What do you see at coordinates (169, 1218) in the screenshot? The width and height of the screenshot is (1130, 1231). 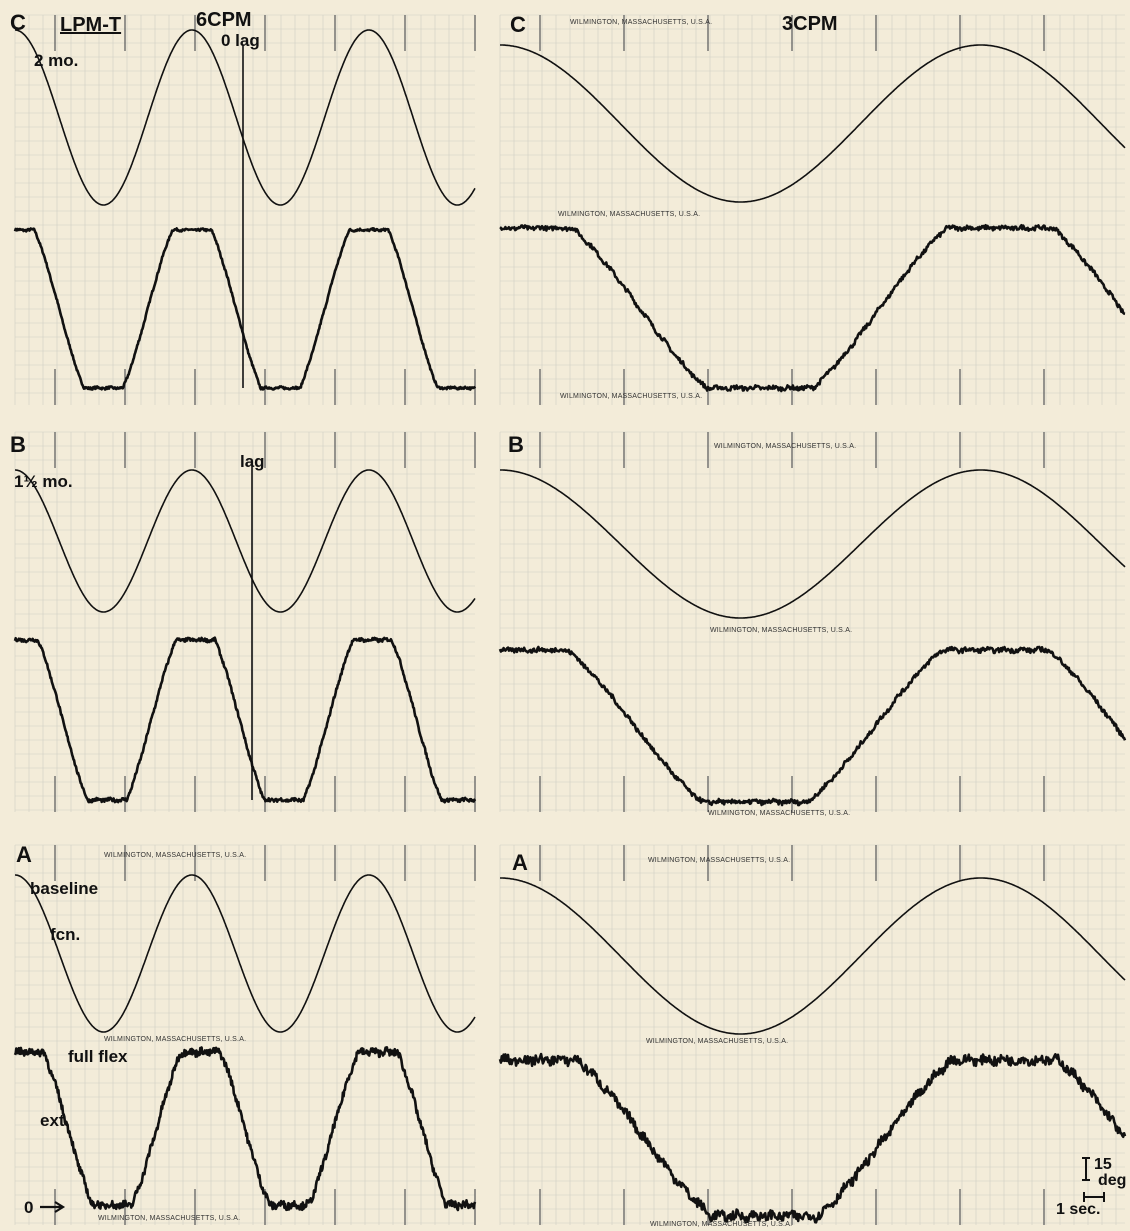 I see `paper-imprint-a-left-bottom: WILMINGTON, MASSACHUSETTS, U.S.A.` at bounding box center [169, 1218].